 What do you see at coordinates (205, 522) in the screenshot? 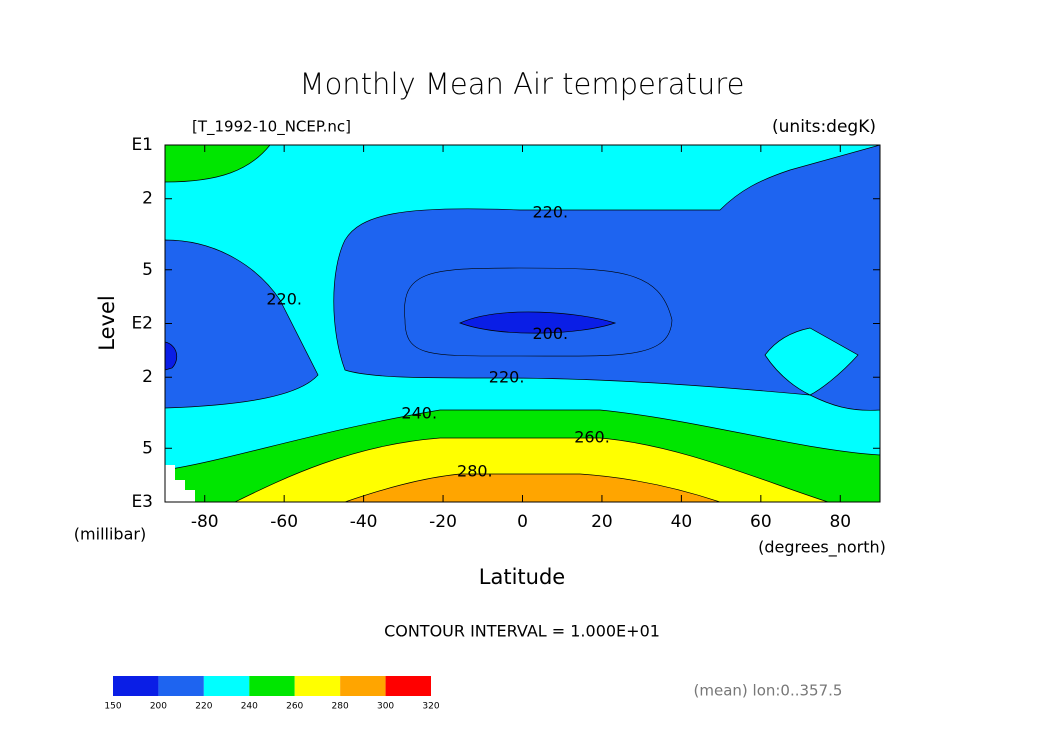
I see `x-tick-label: -80` at bounding box center [205, 522].